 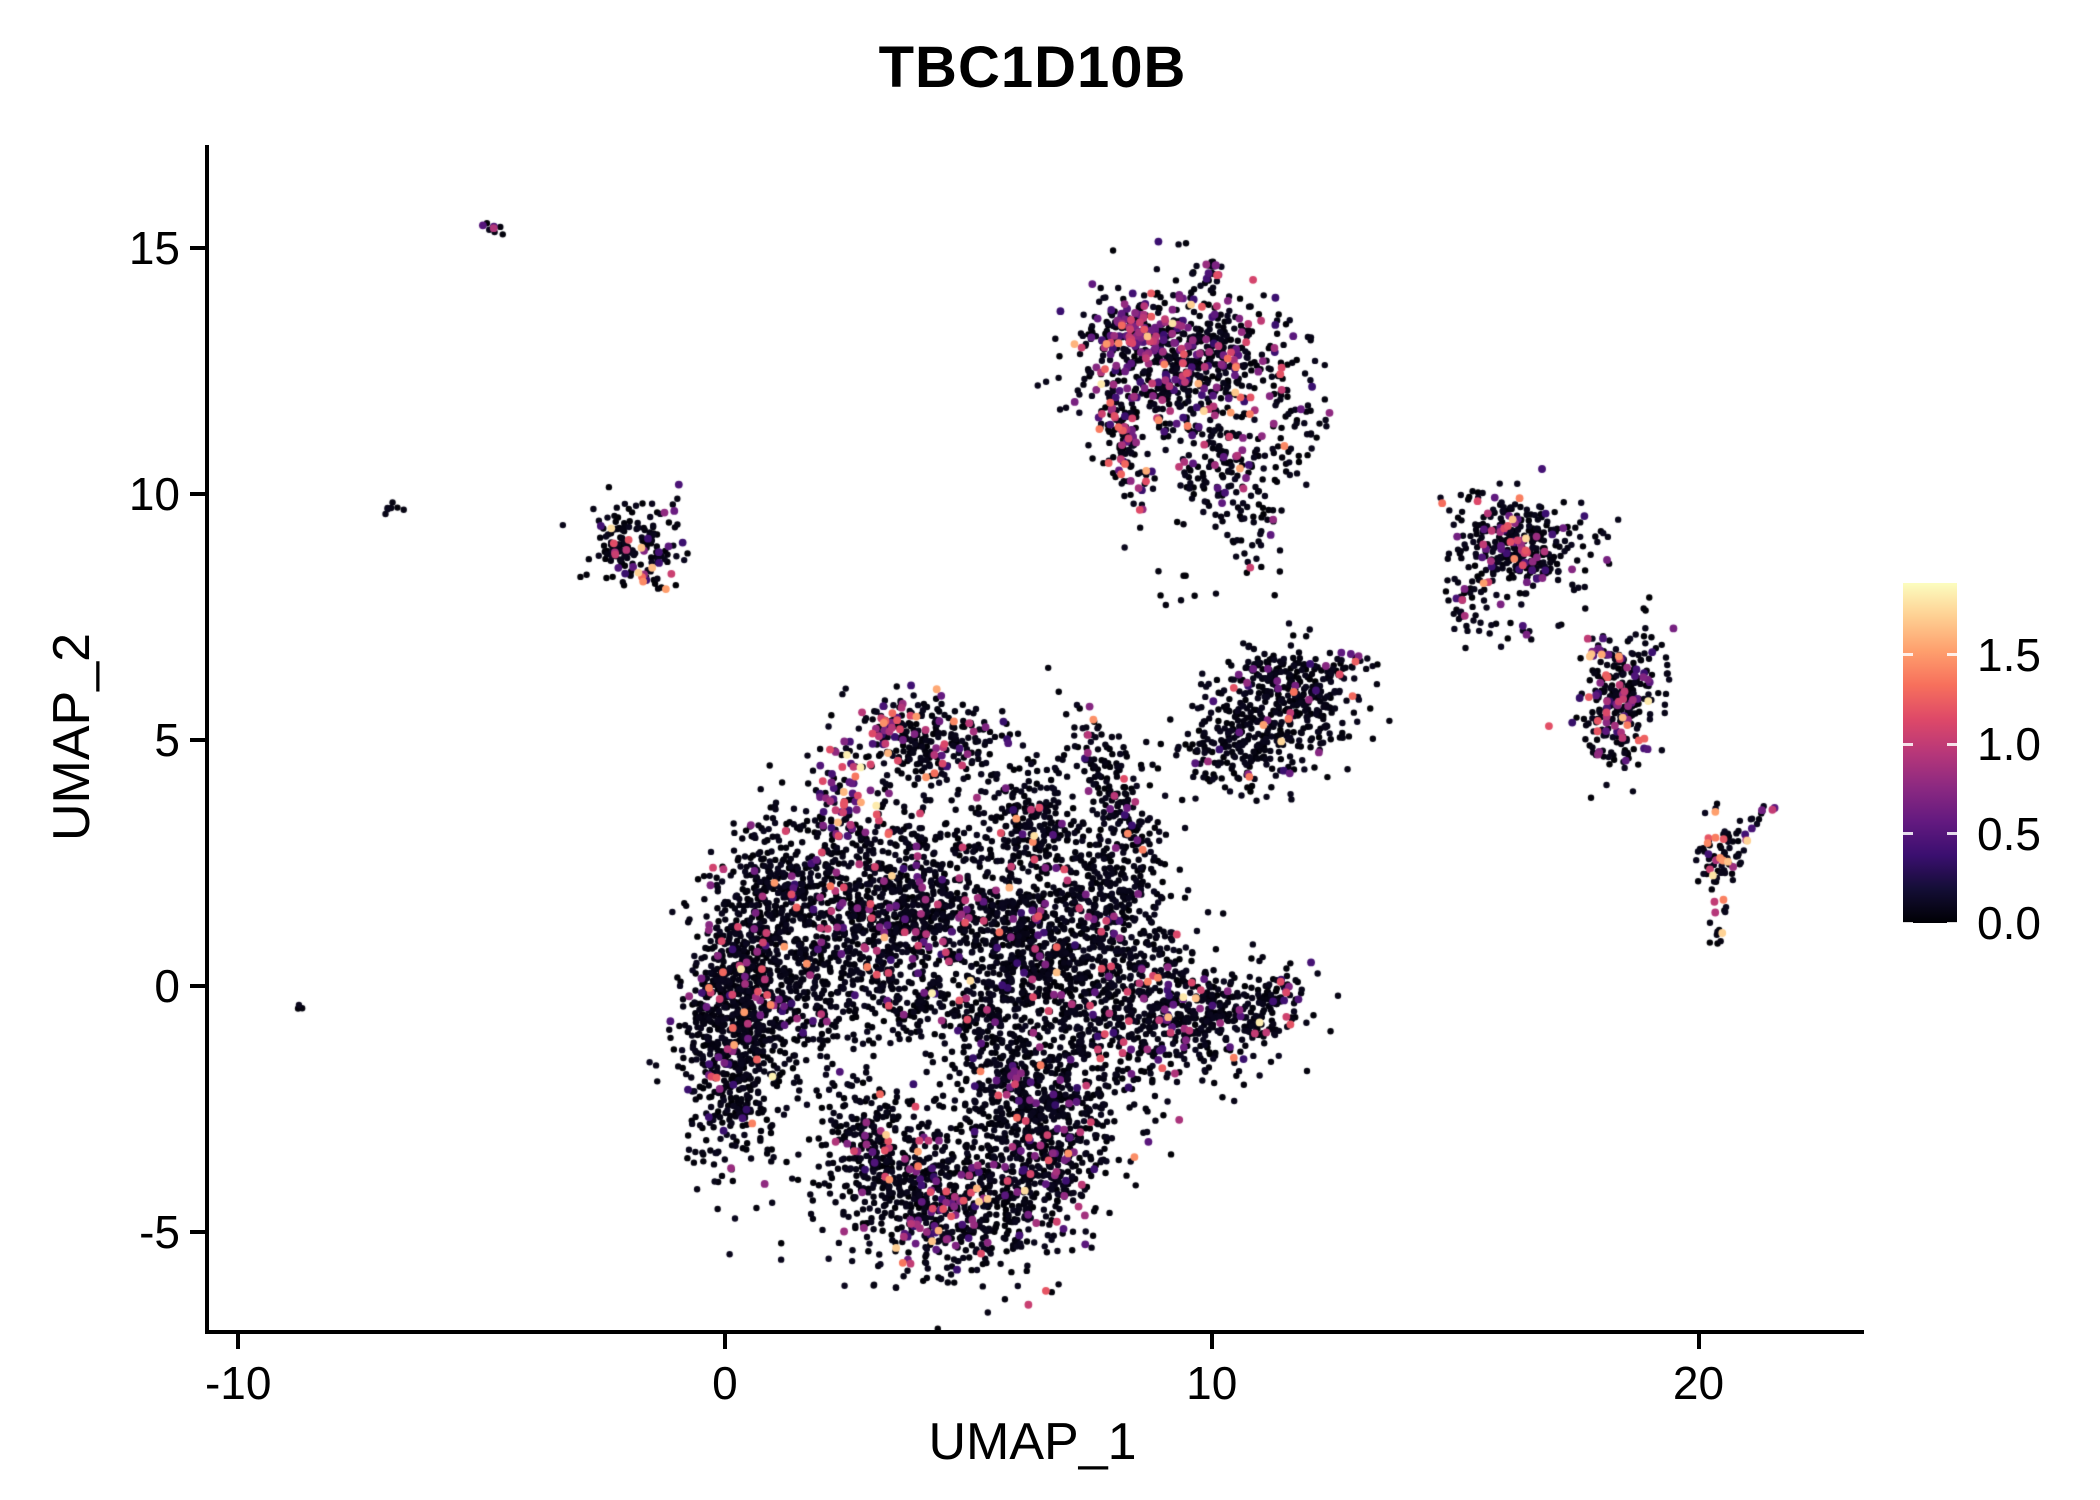 What do you see at coordinates (167, 739) in the screenshot?
I see `y-tick-label: 5` at bounding box center [167, 739].